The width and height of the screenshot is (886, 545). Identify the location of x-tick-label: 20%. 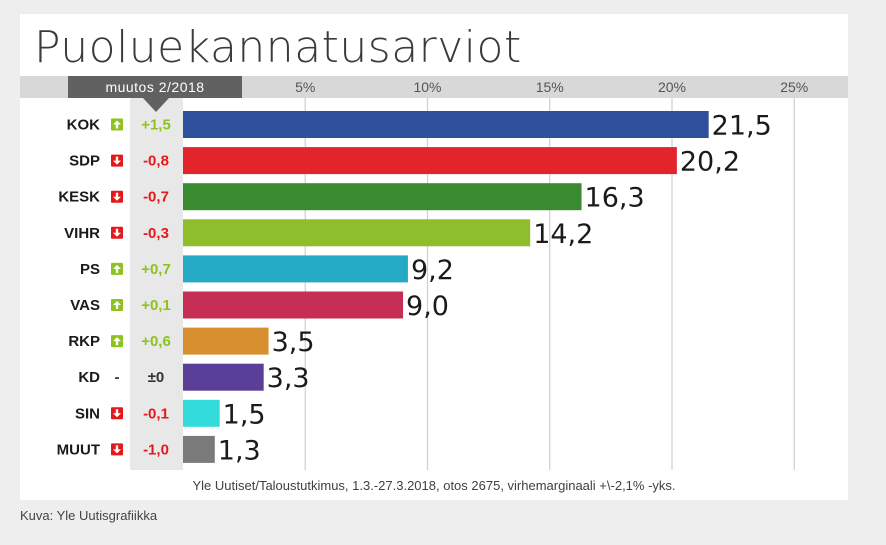
(672, 87).